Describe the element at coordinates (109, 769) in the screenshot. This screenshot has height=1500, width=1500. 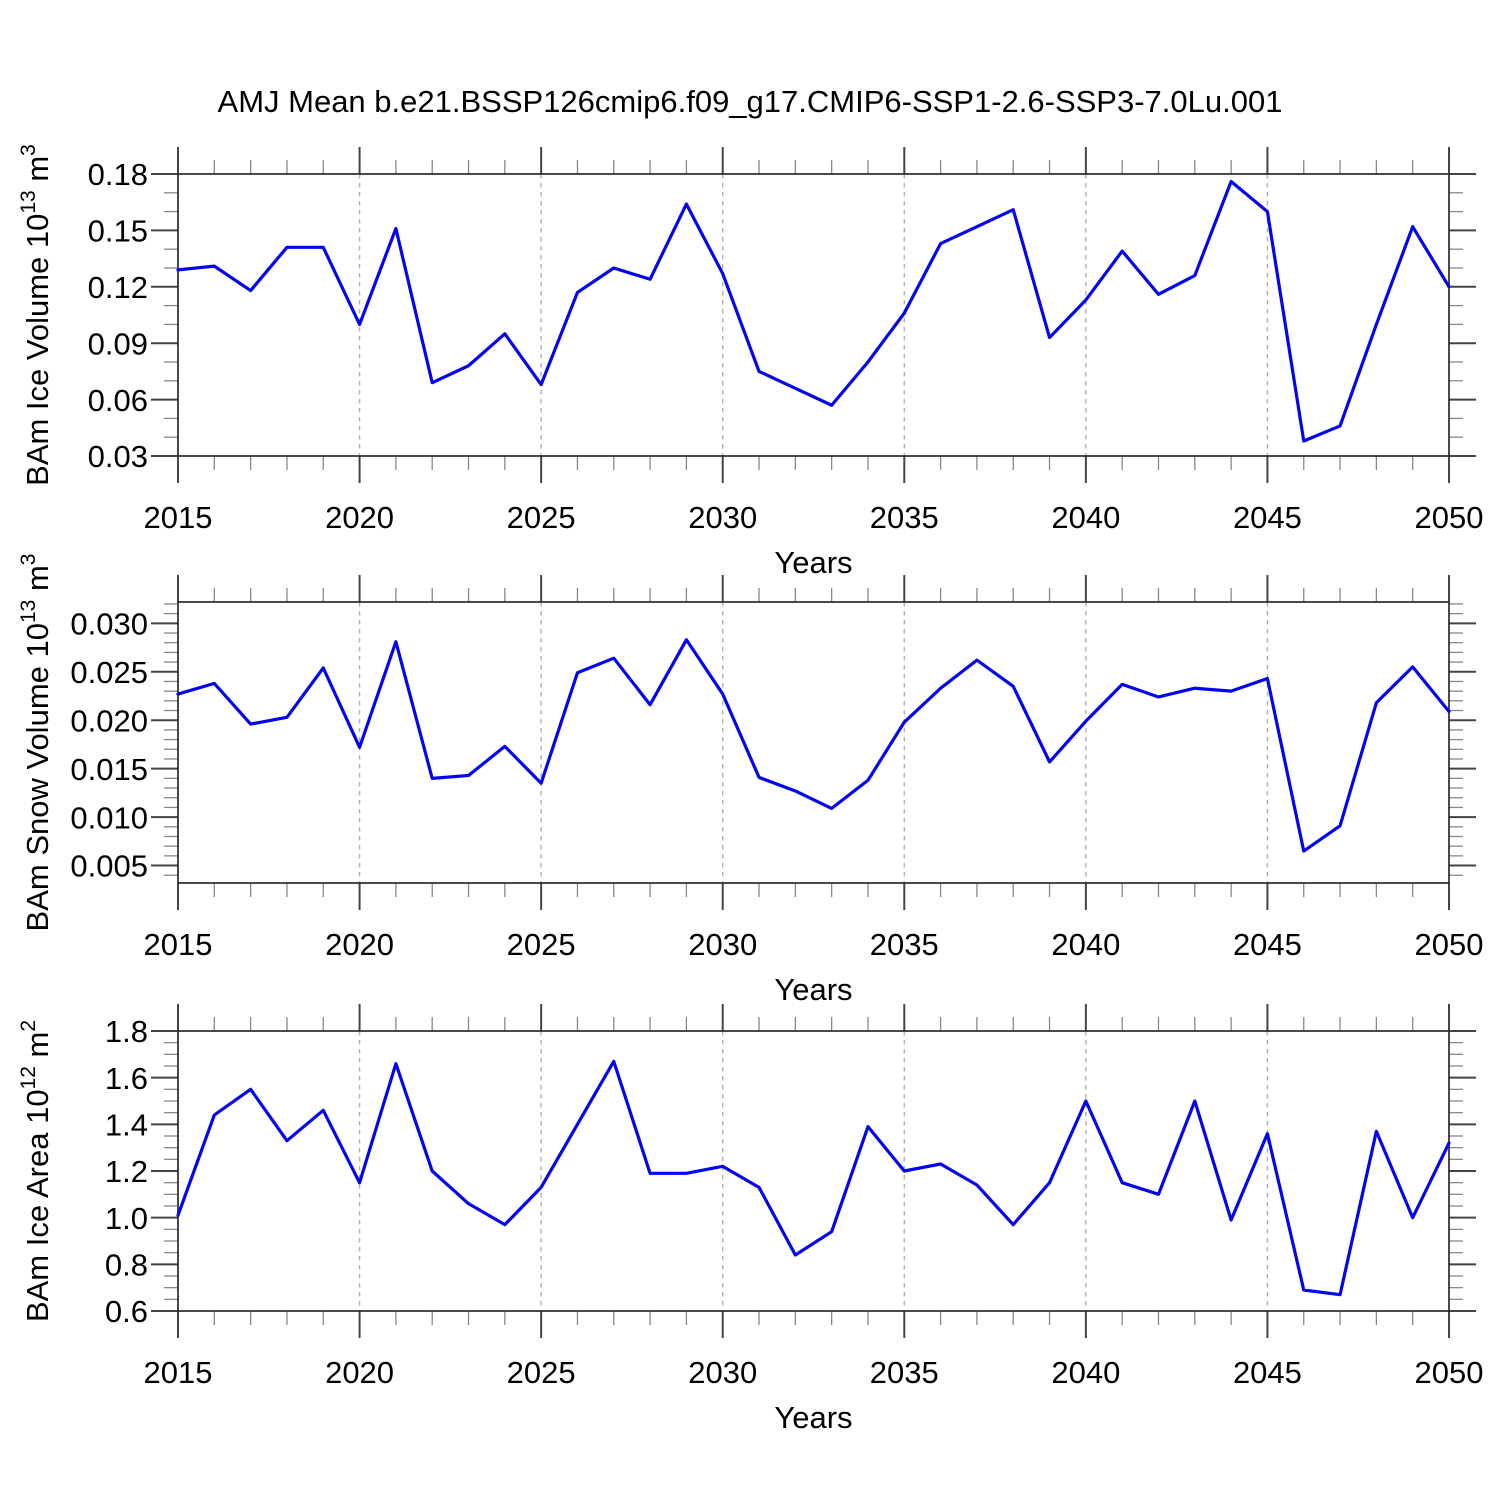
I see `y-tick-label: 0.015` at that location.